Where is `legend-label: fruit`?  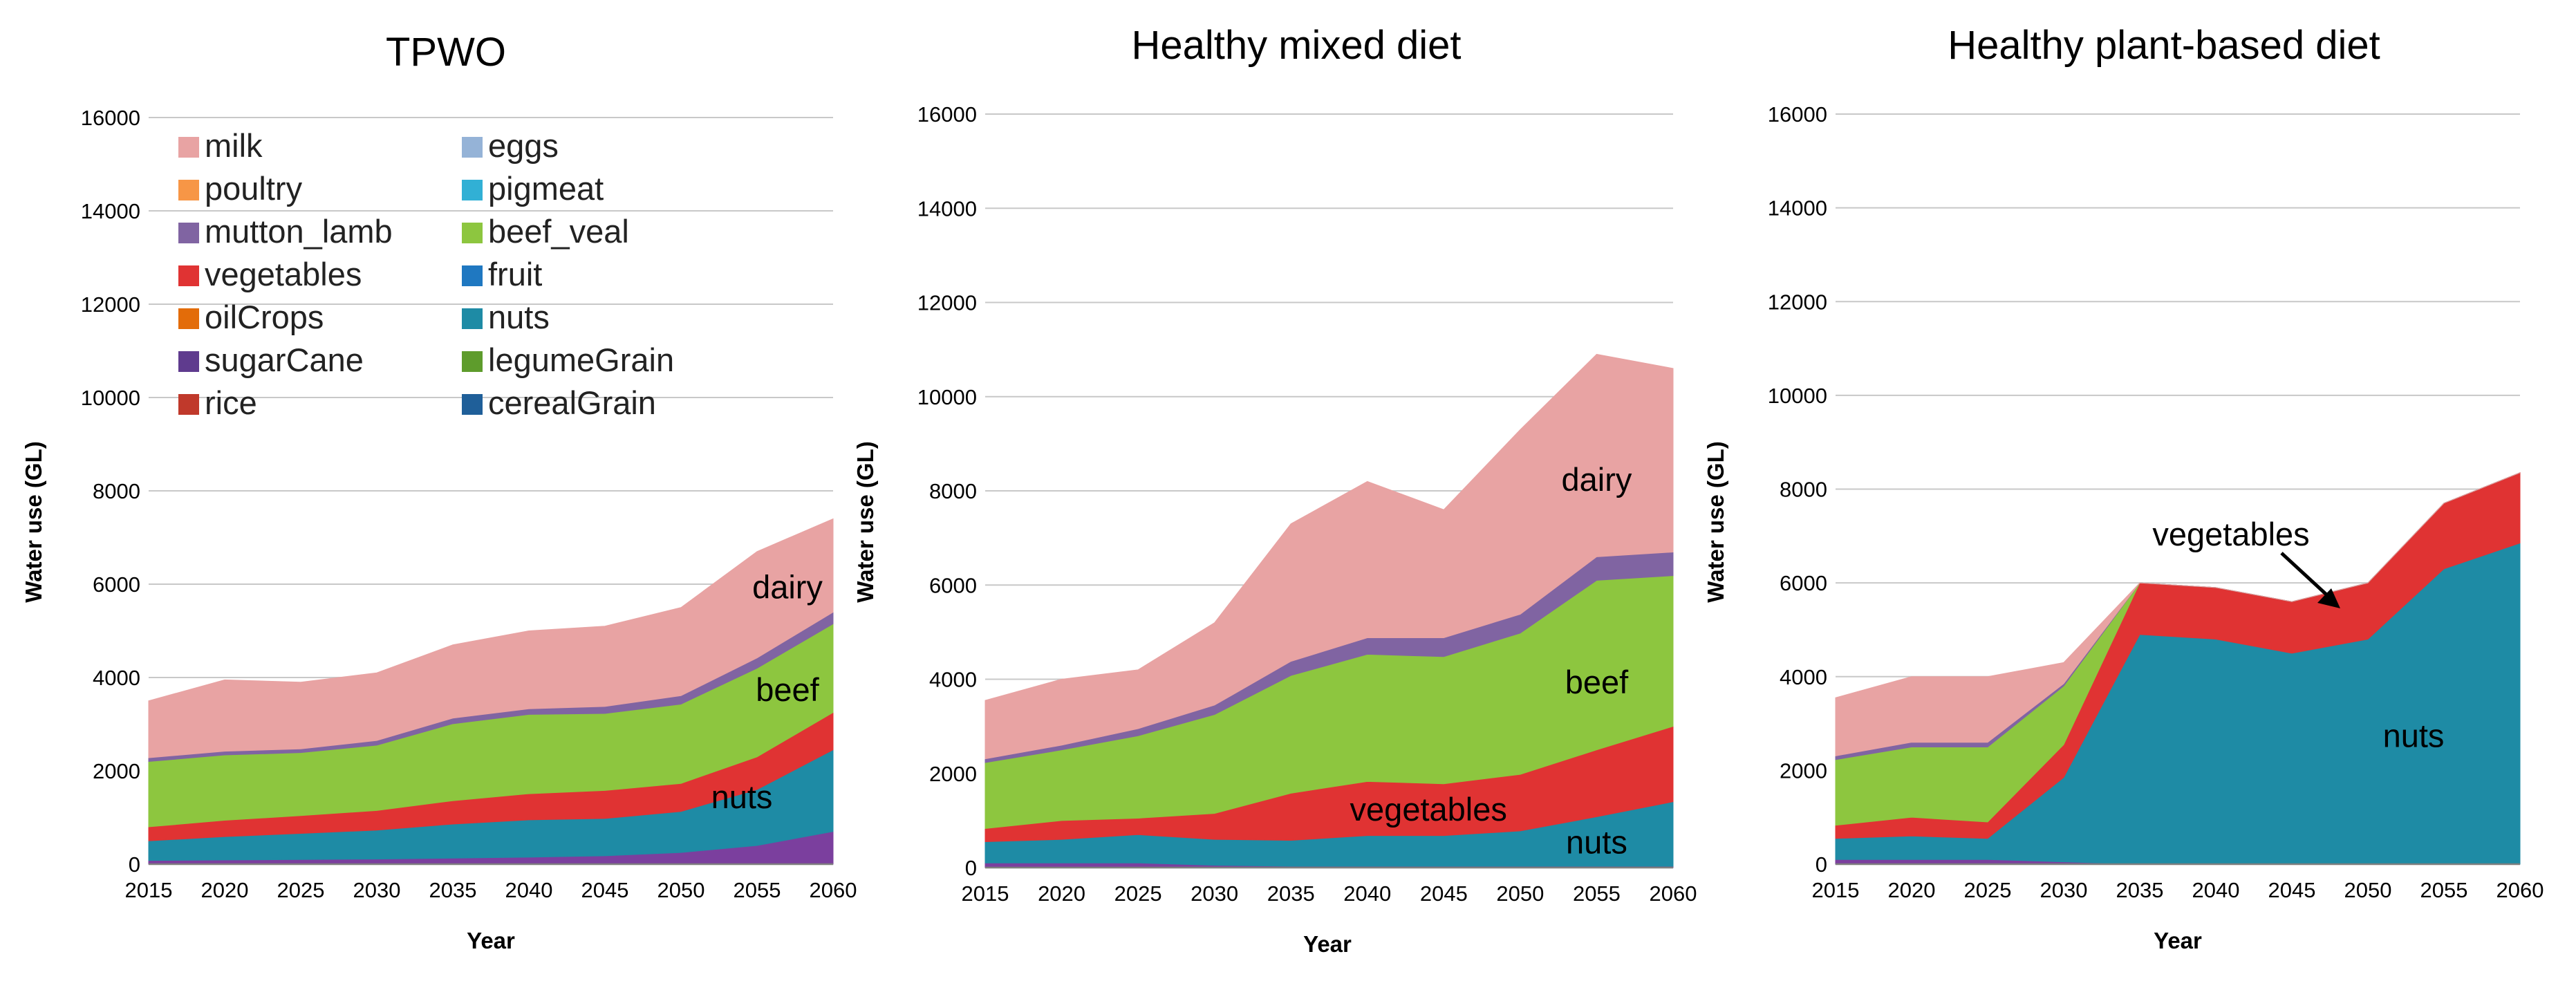
legend-label: fruit is located at coordinates (515, 274).